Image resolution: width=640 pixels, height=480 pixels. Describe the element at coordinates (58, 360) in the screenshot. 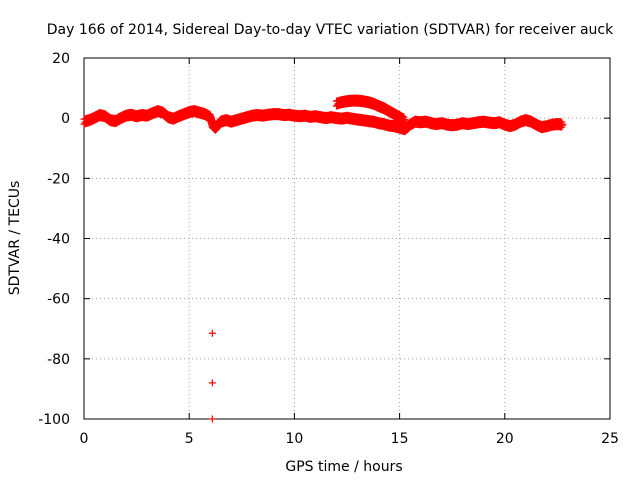

I see `y-tick-label: -80` at that location.